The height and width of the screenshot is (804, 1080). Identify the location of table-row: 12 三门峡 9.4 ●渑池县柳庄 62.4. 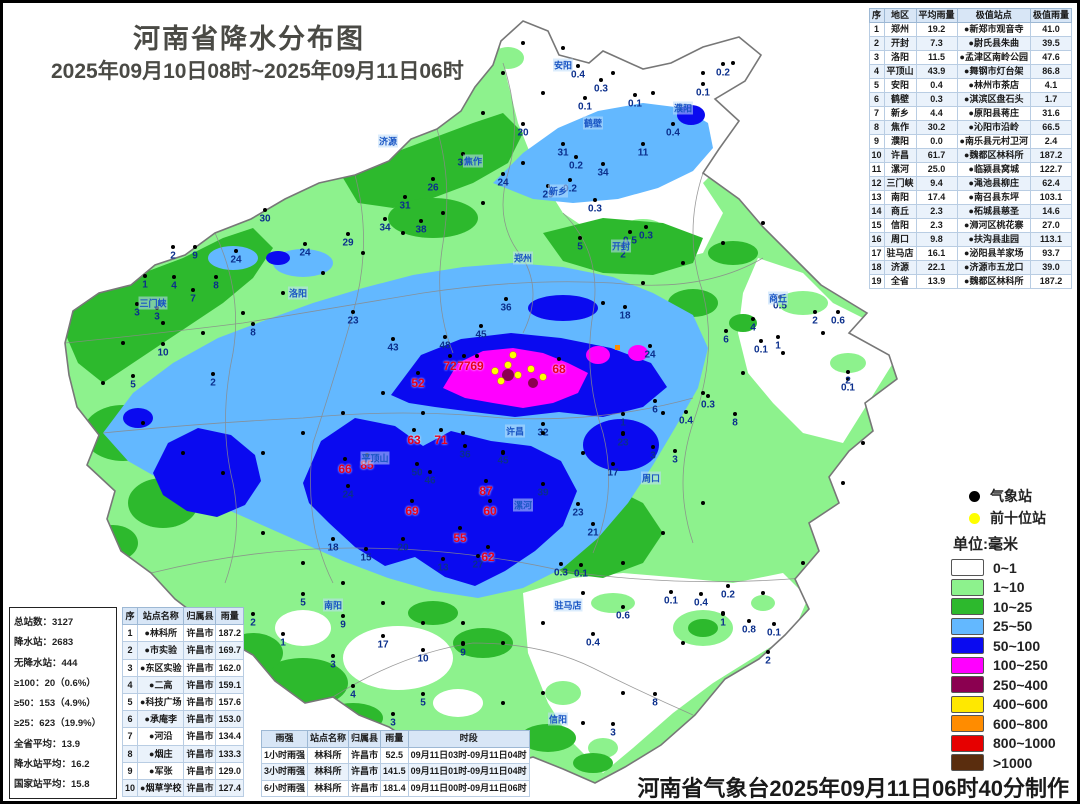
(970, 183).